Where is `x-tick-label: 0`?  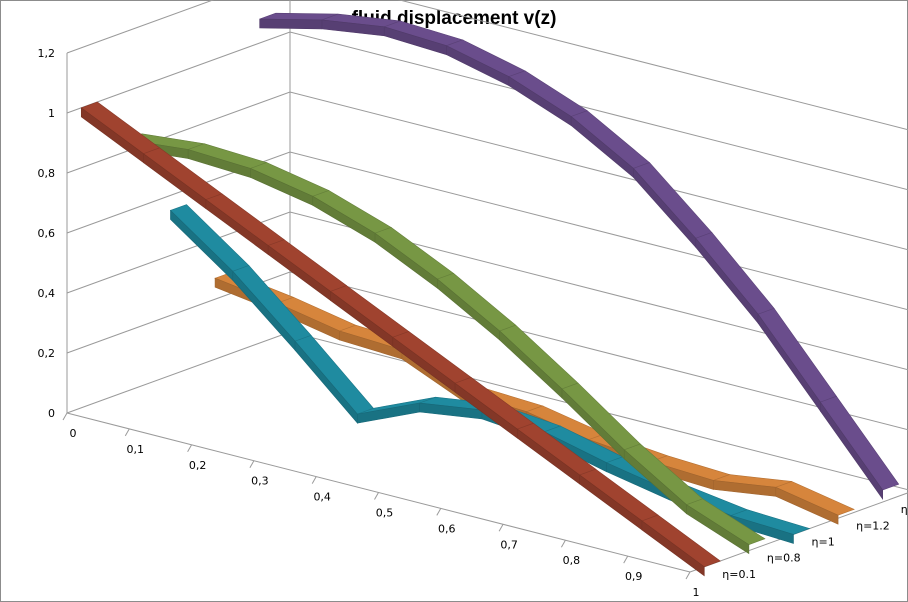
x-tick-label: 0 is located at coordinates (73, 433).